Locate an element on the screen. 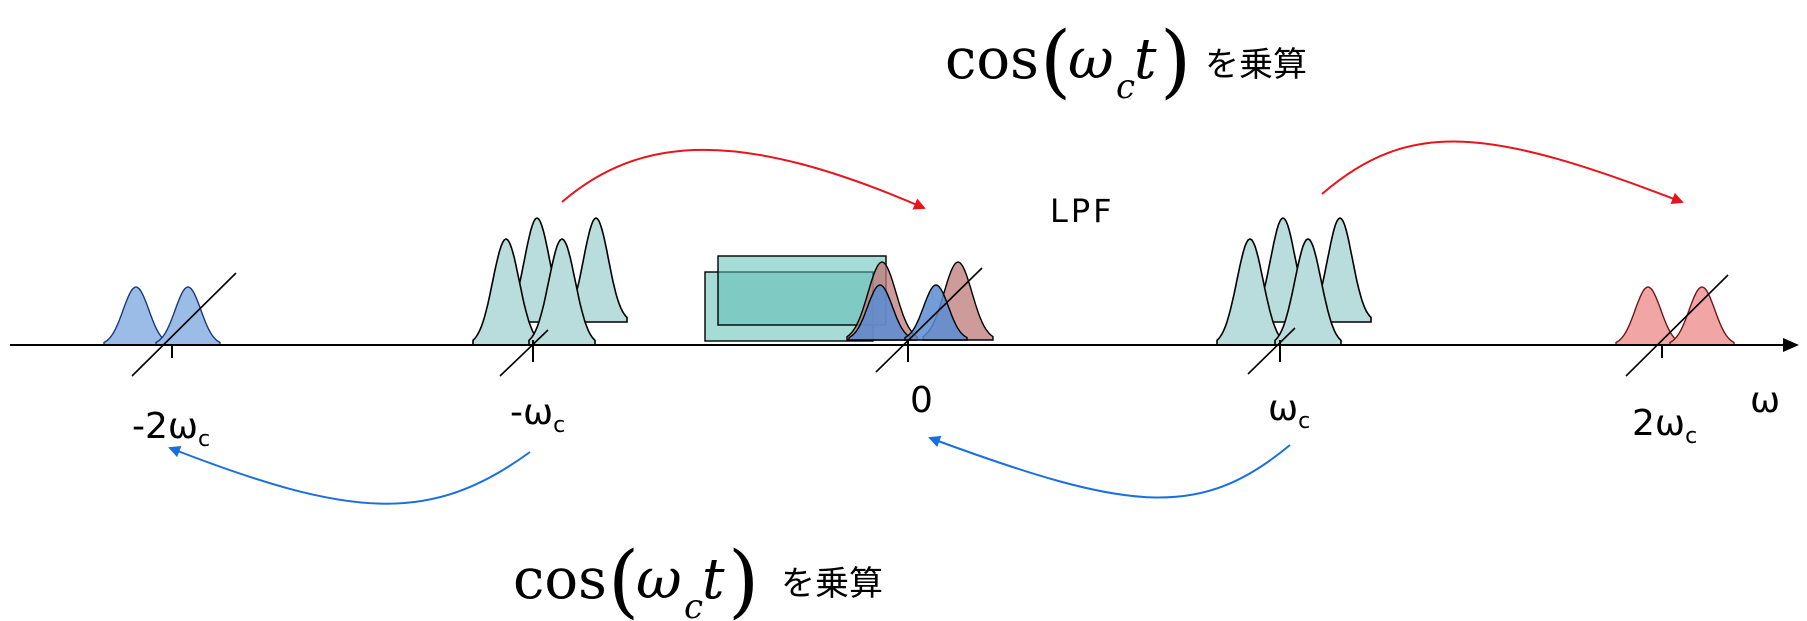  spectrum-shift-left-at-minus-2wc is located at coordinates (162, 316).